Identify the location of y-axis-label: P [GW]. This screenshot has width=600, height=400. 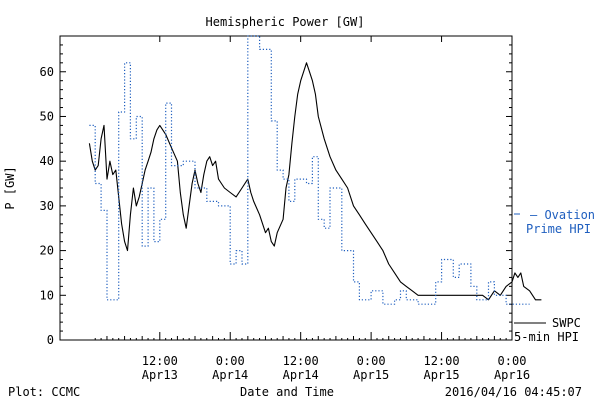
(10, 187).